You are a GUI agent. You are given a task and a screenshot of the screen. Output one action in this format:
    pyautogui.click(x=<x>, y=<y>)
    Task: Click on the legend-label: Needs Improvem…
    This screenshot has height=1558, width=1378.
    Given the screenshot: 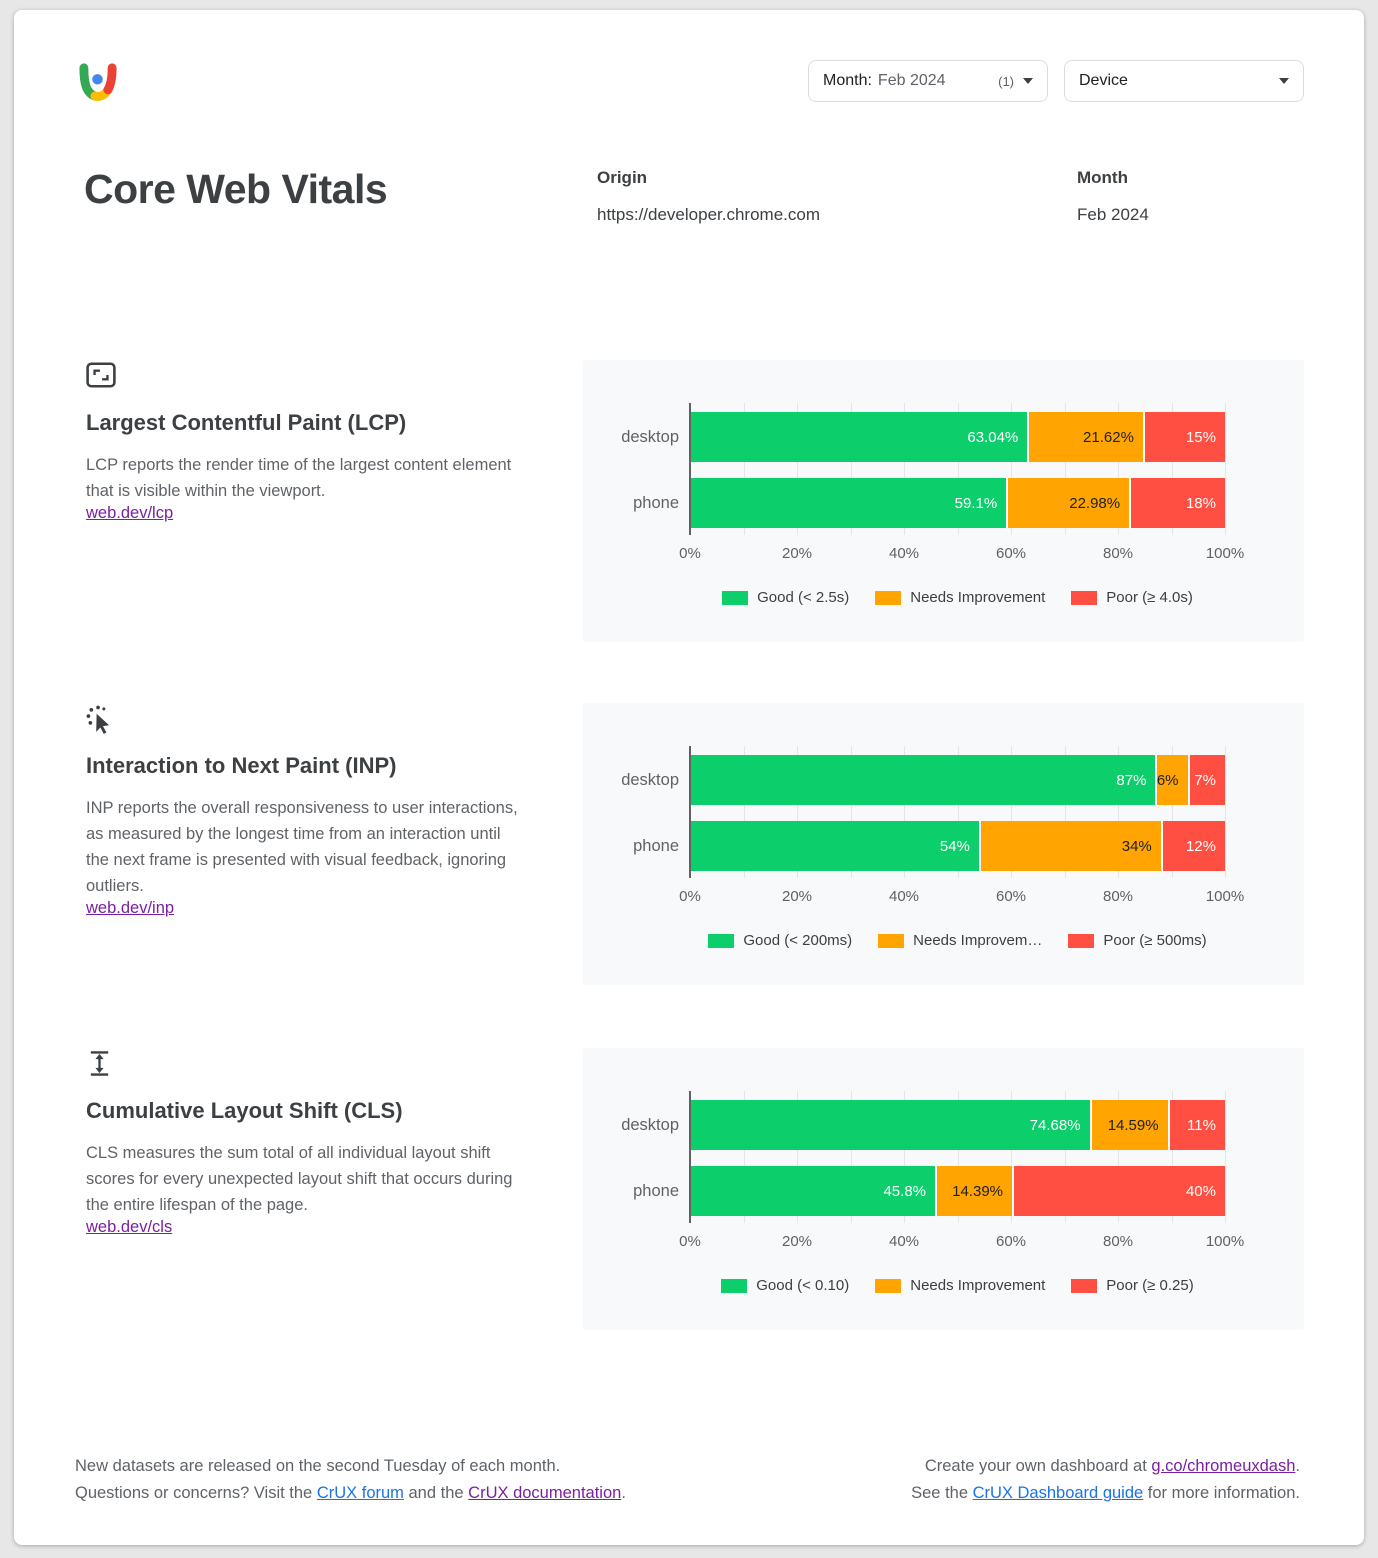 What is the action you would take?
    pyautogui.click(x=978, y=940)
    